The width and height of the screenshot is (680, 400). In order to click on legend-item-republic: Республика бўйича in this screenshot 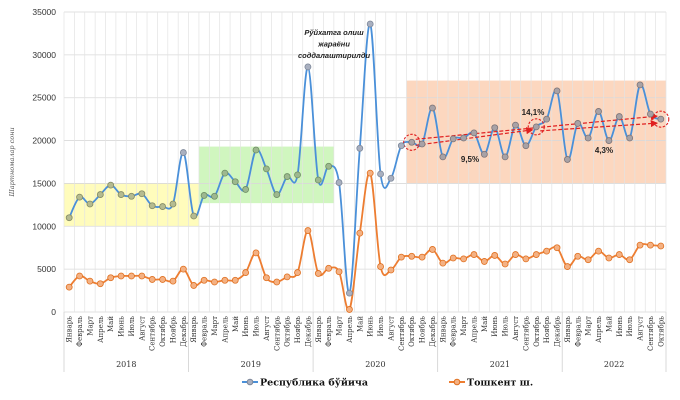, I will do `click(305, 383)`.